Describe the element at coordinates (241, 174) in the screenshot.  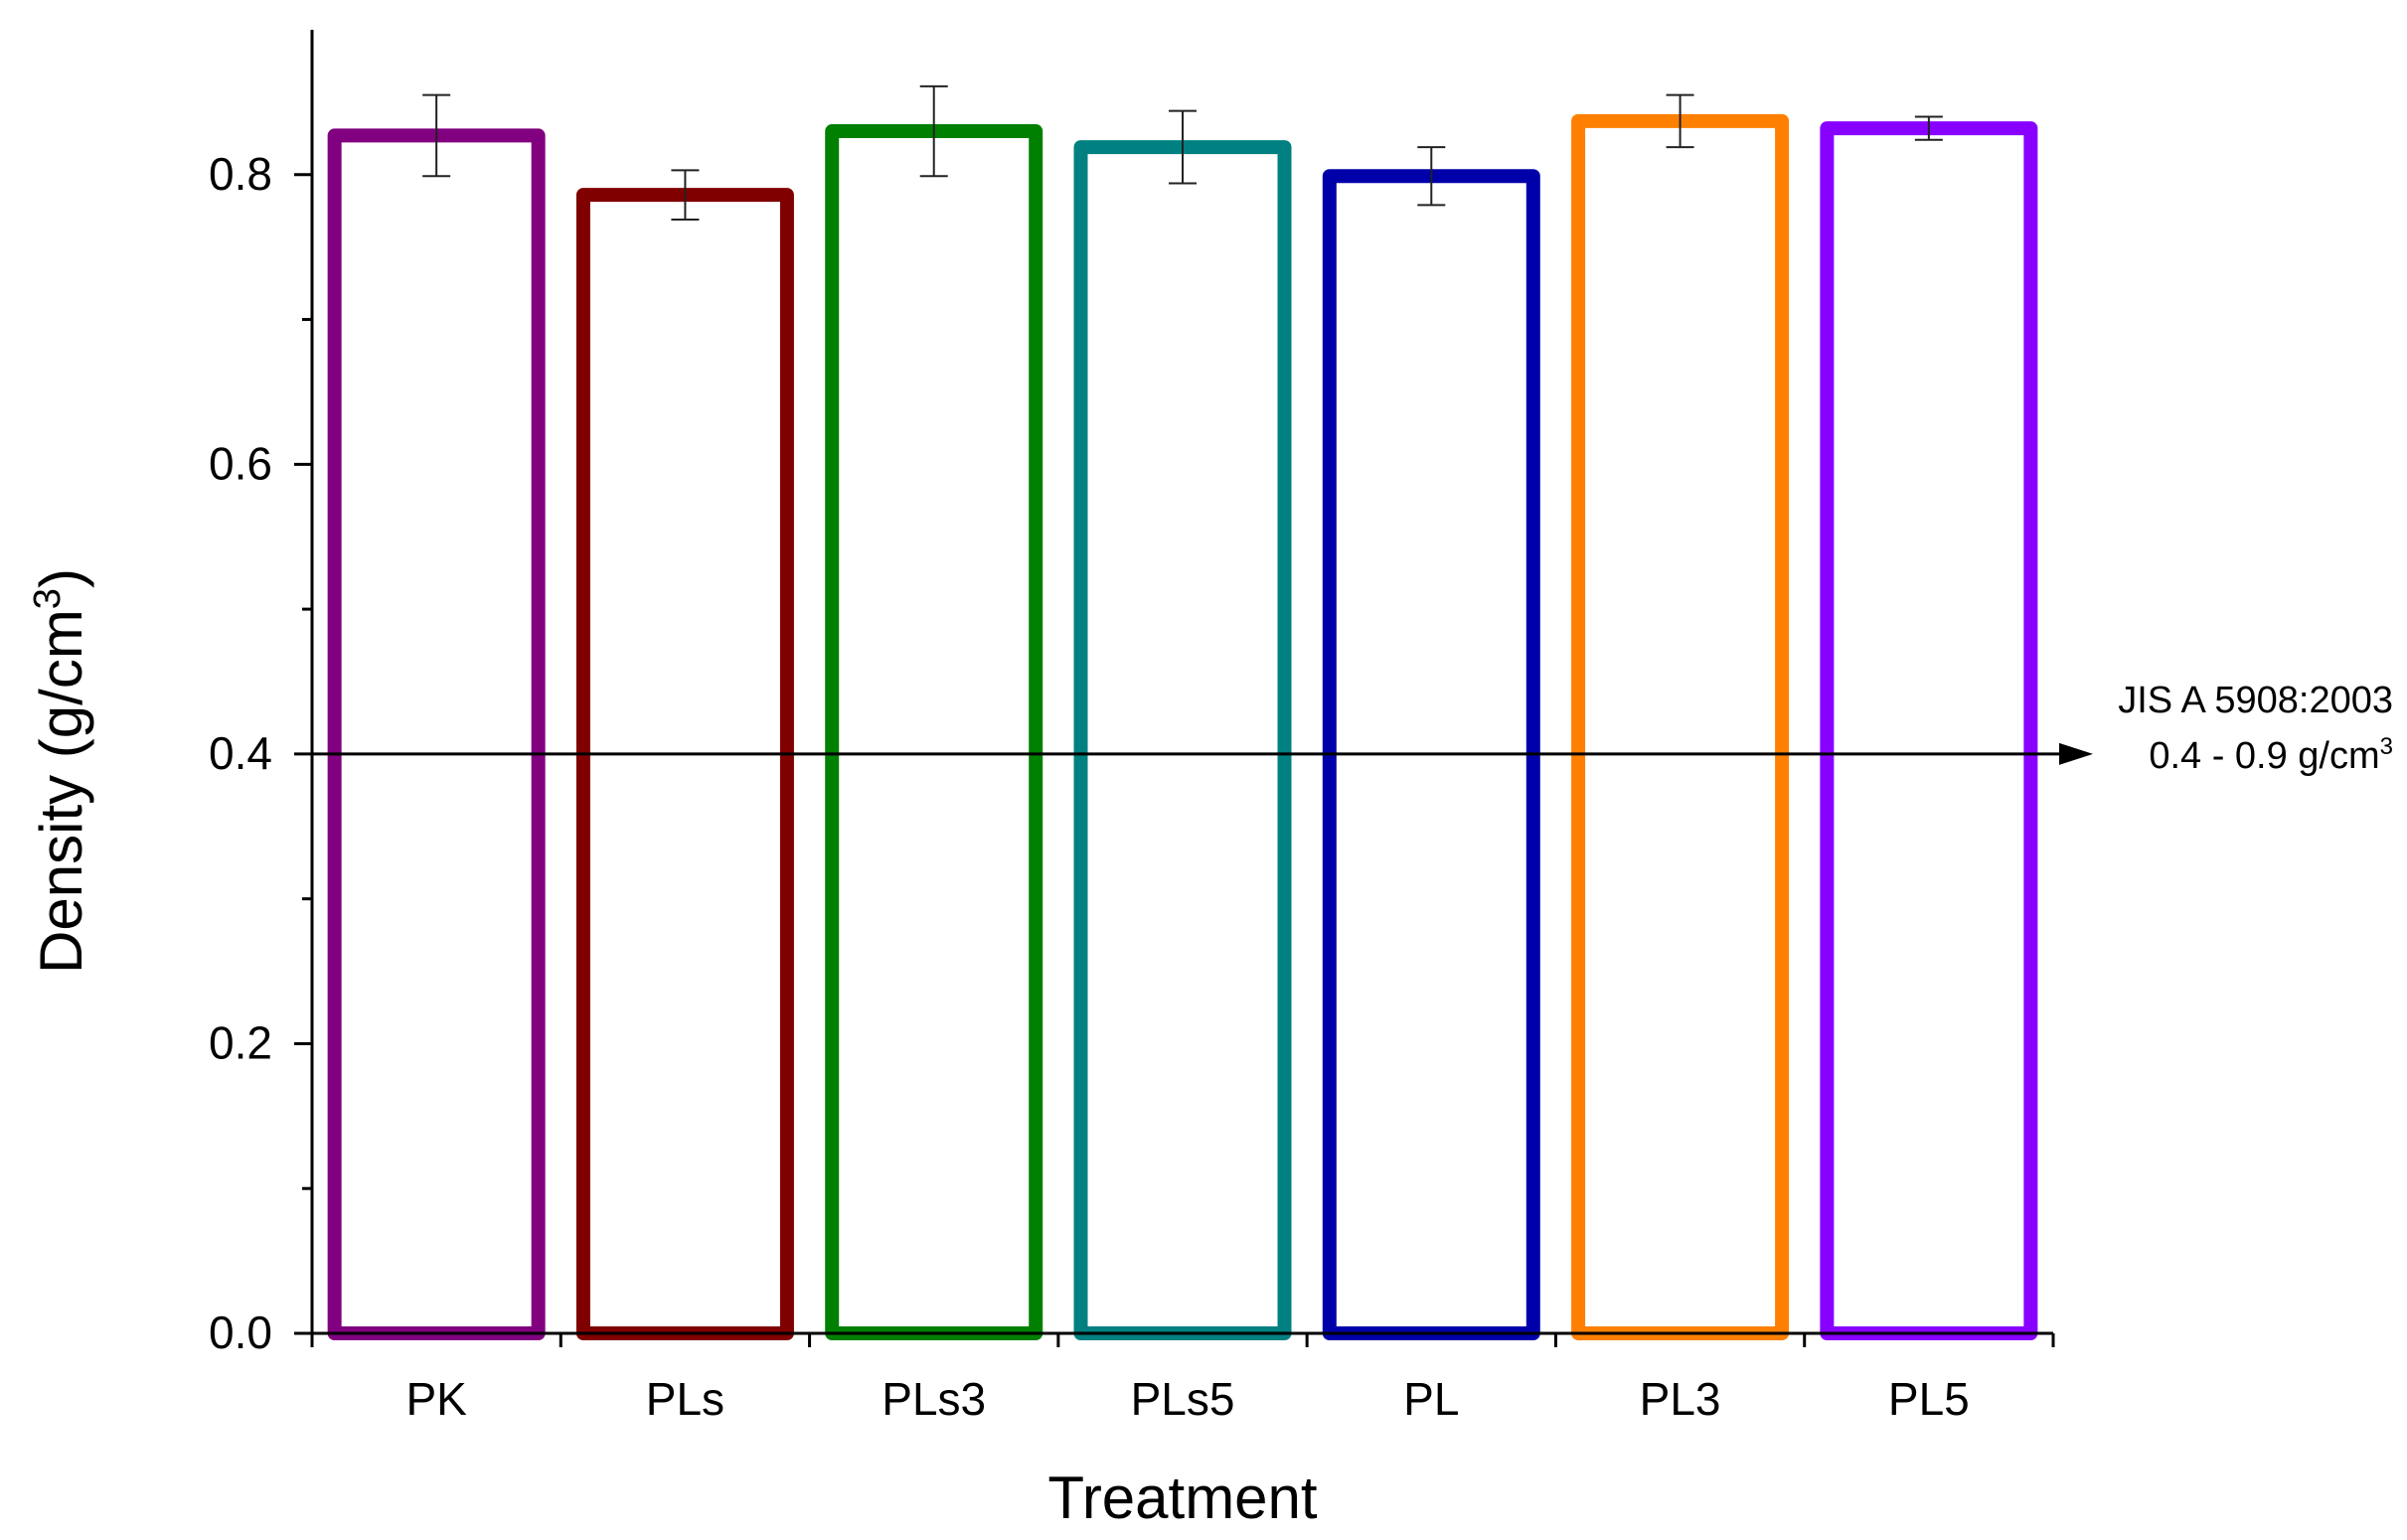
I see `y-tick-label: 0.8` at that location.